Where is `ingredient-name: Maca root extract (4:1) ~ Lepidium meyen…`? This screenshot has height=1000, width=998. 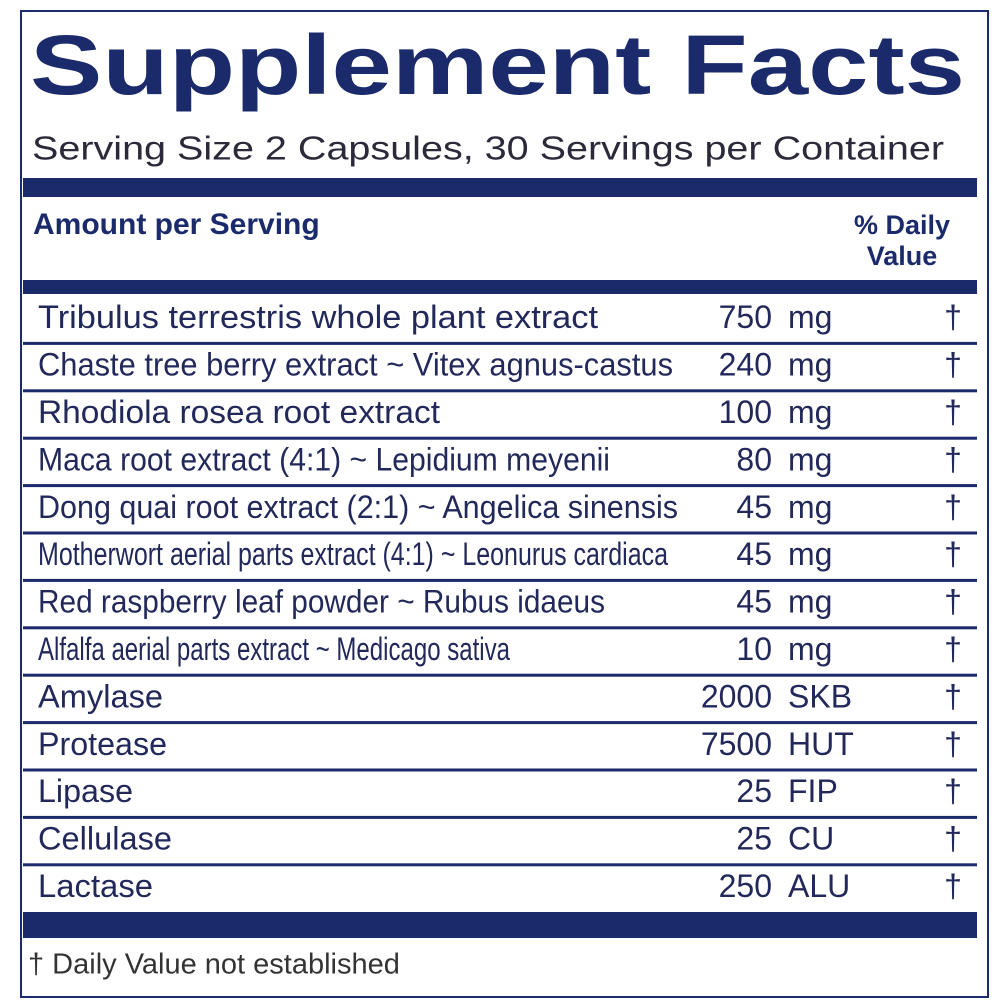 ingredient-name: Maca root extract (4:1) ~ Lepidium meyen… is located at coordinates (324, 459).